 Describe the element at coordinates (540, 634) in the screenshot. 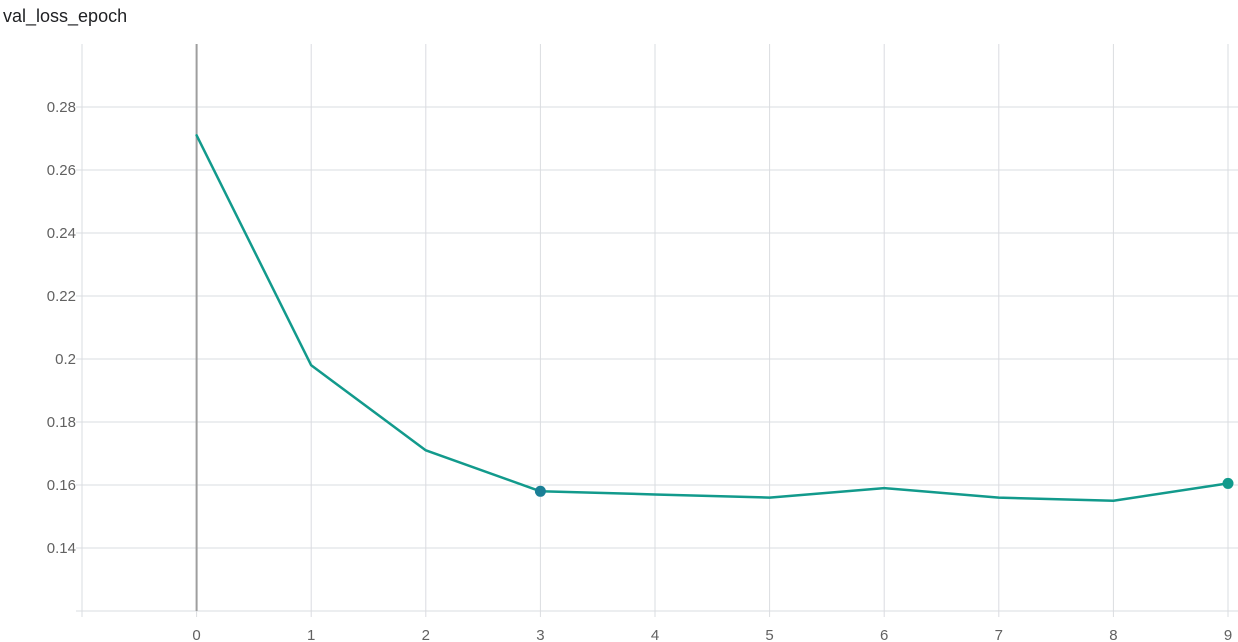

I see `x-tick-label: 3` at that location.